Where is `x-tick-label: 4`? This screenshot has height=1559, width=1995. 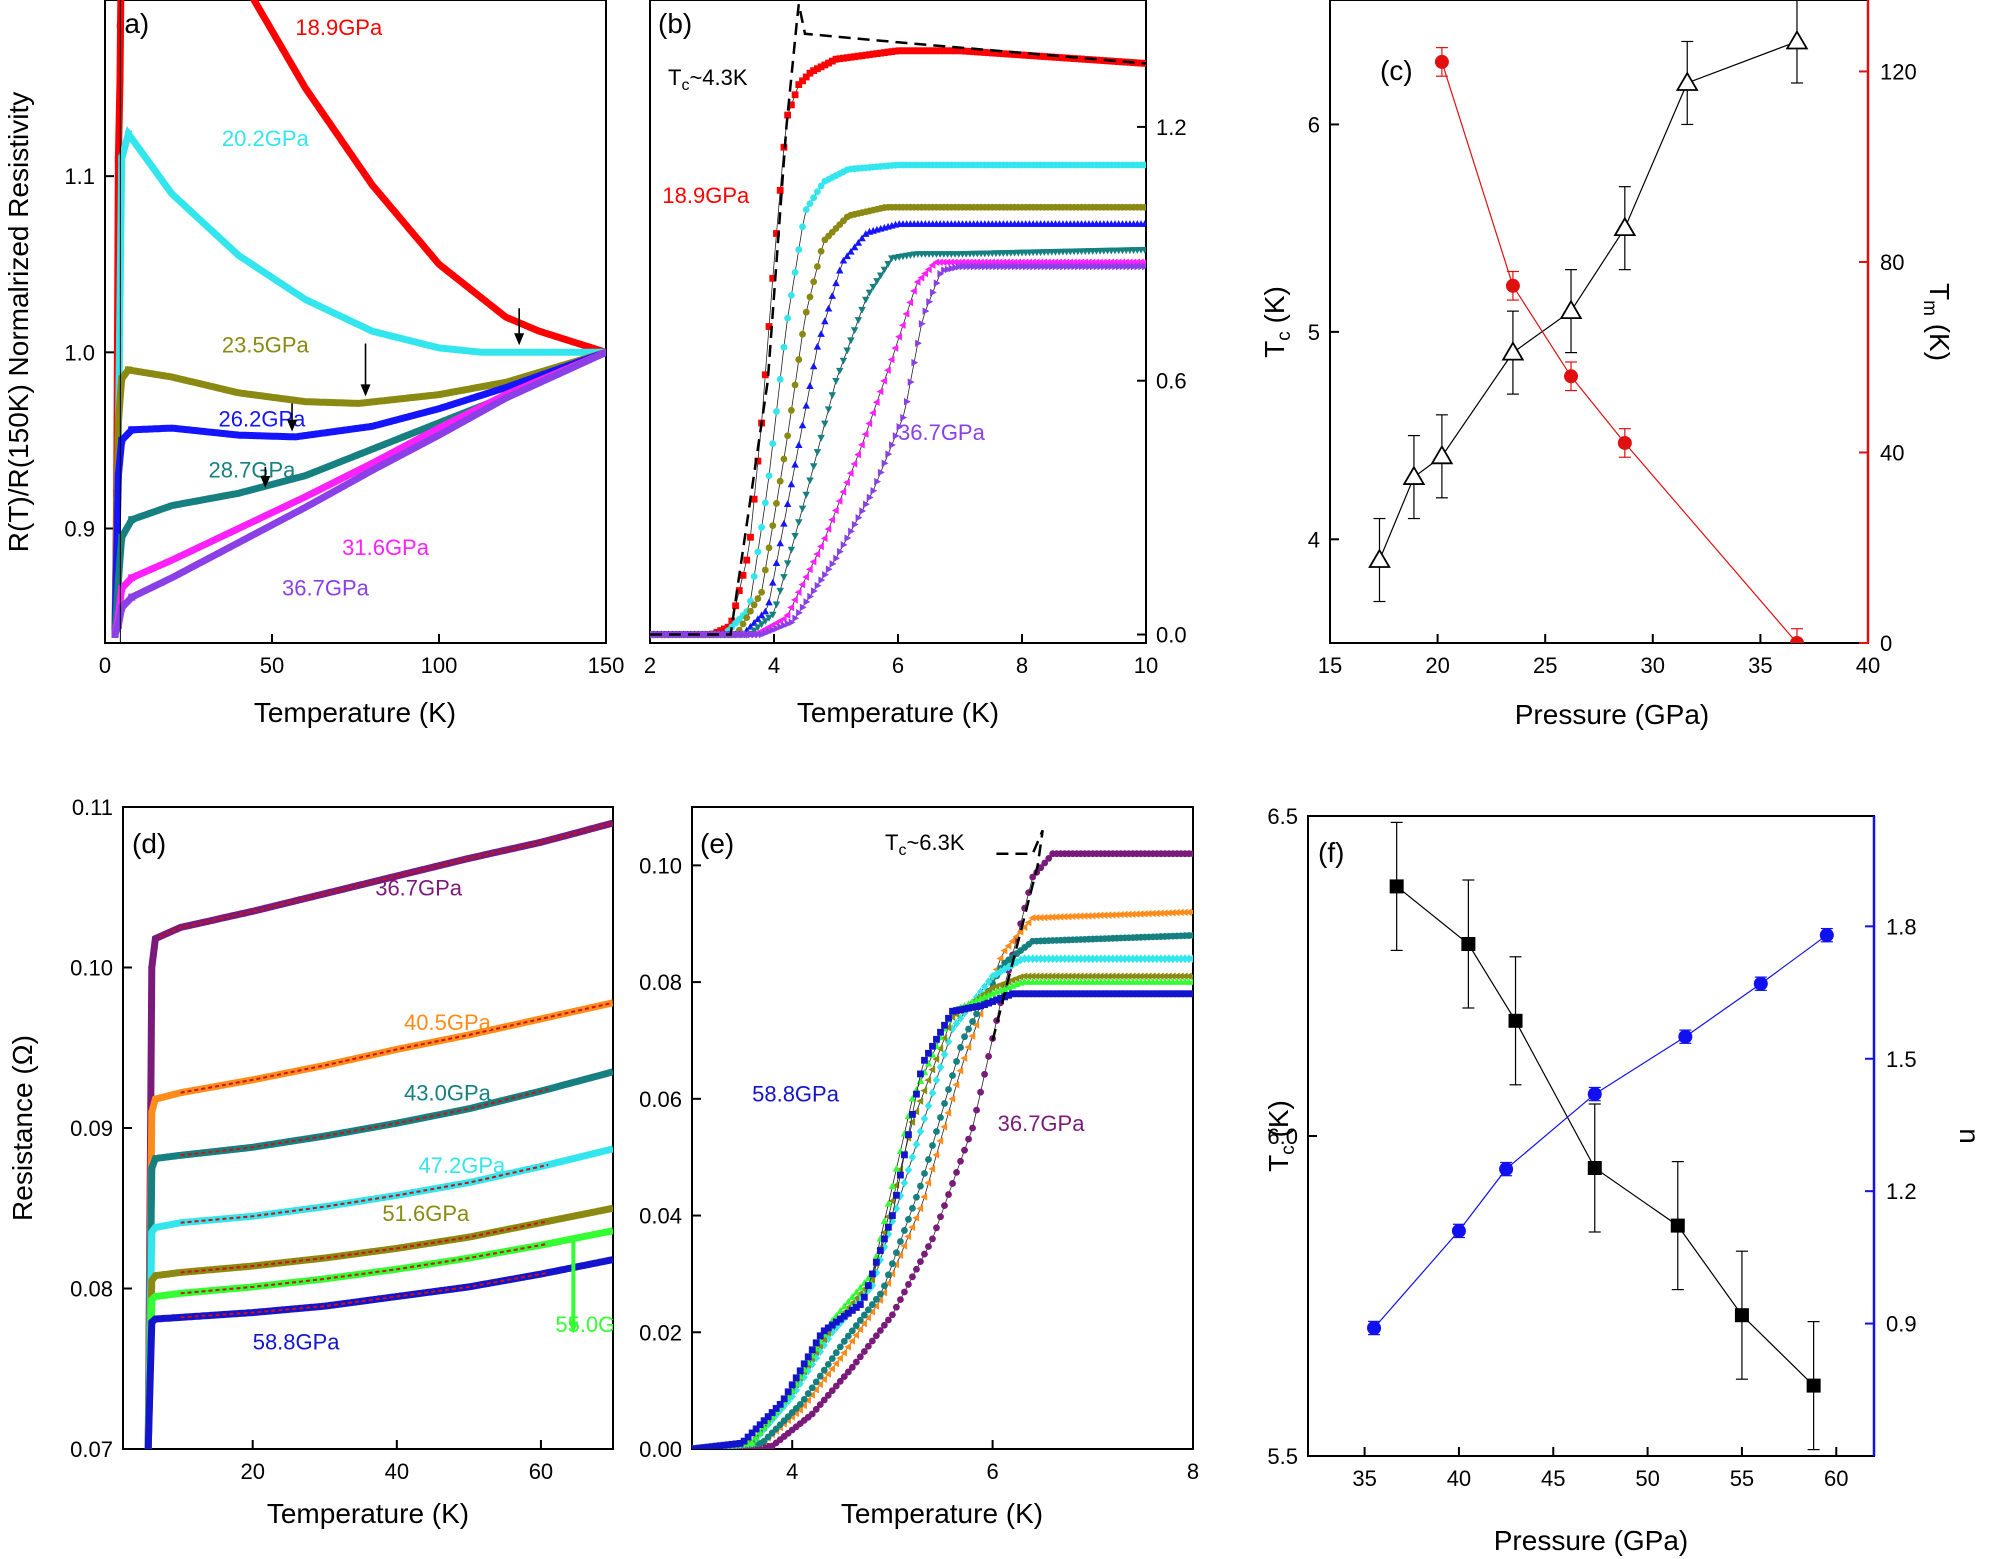 x-tick-label: 4 is located at coordinates (774, 665).